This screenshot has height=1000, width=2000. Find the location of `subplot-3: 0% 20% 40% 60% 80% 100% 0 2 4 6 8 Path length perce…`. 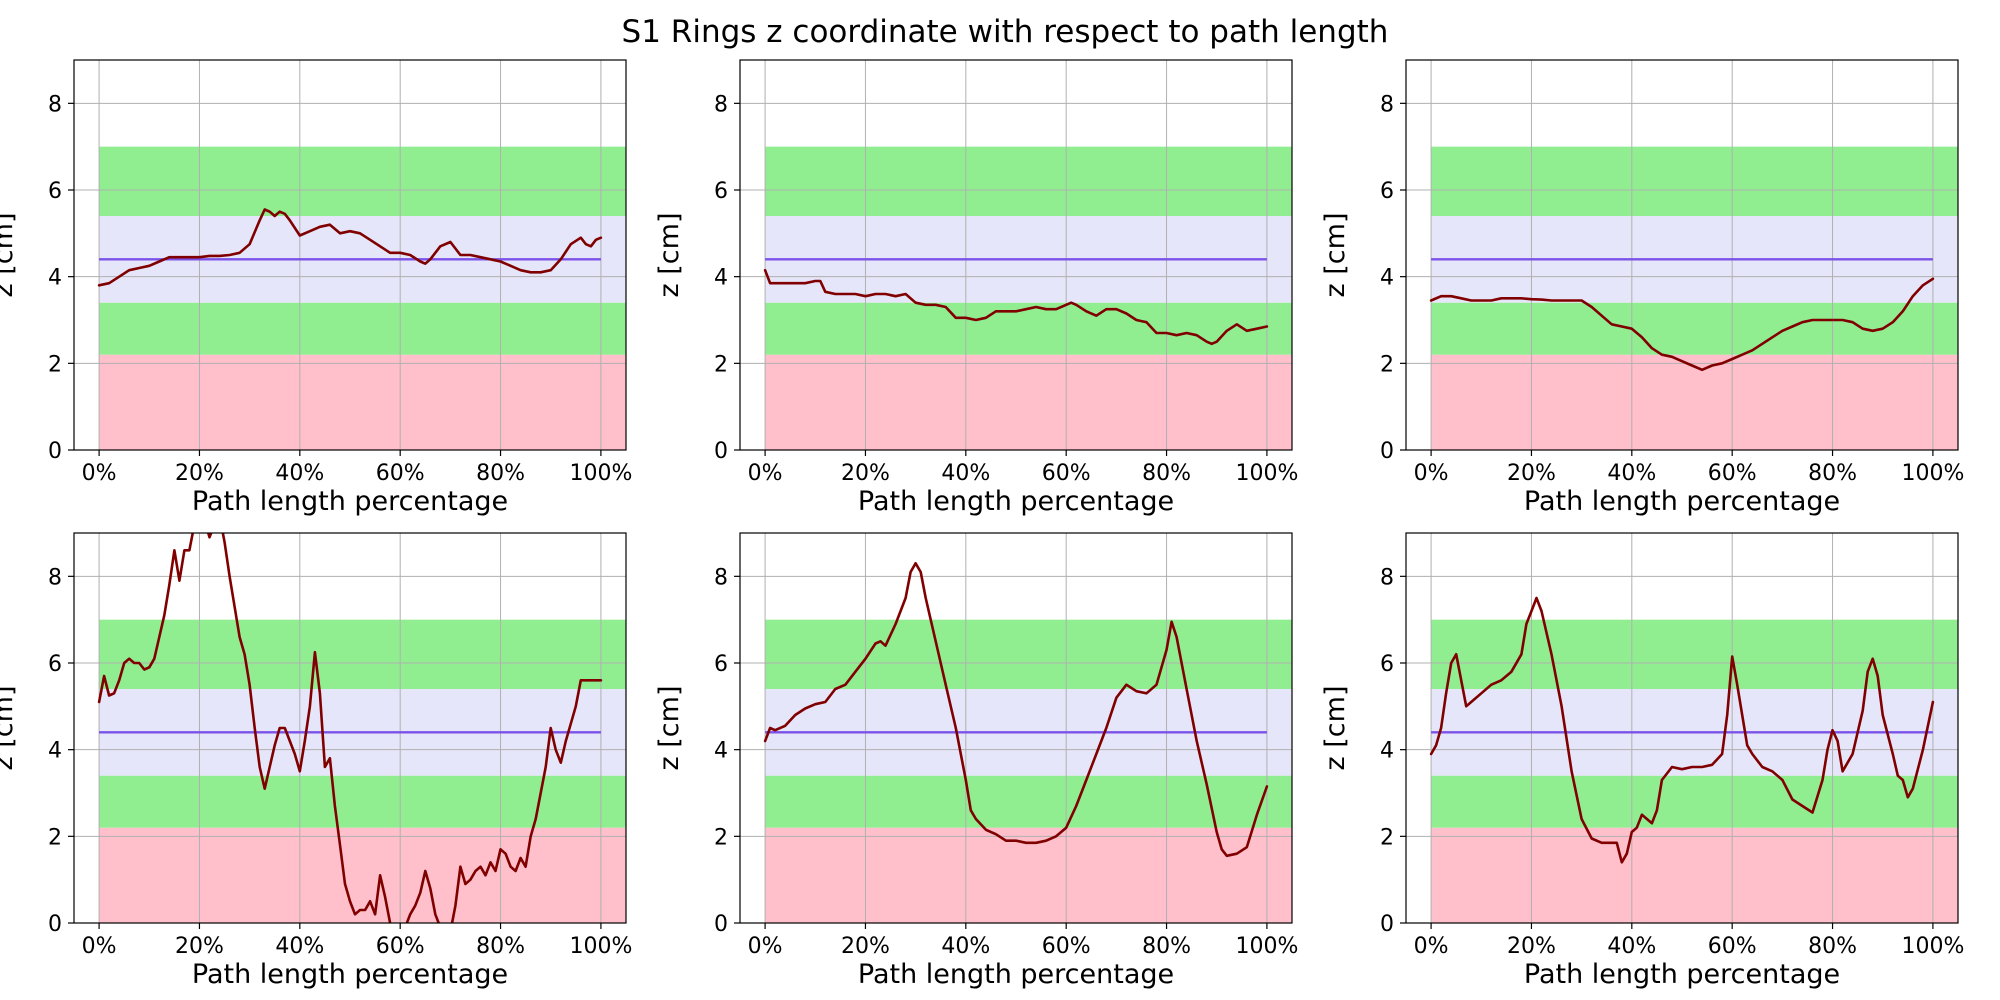

subplot-3: 0% 20% 40% 60% 80% 100% 0 2 4 6 8 Path length perce… is located at coordinates (1642, 288).